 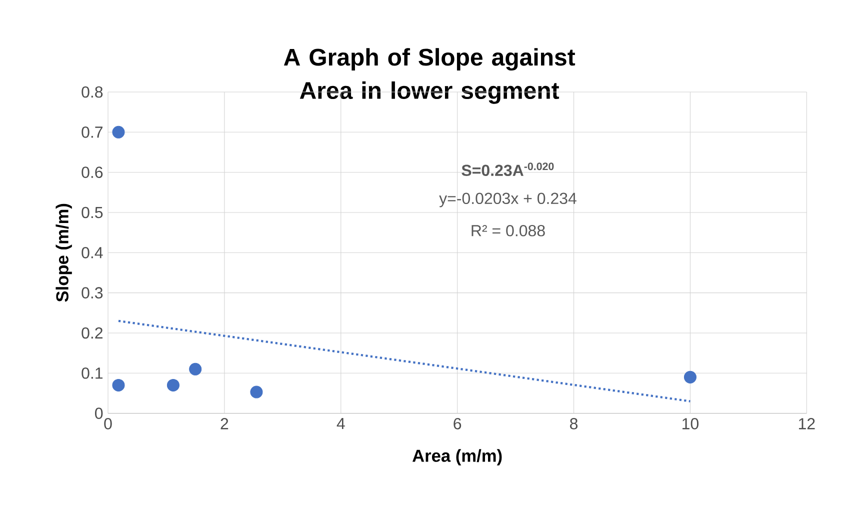 What do you see at coordinates (507, 200) in the screenshot?
I see `annotation: y=-0.0203x + 0.234` at bounding box center [507, 200].